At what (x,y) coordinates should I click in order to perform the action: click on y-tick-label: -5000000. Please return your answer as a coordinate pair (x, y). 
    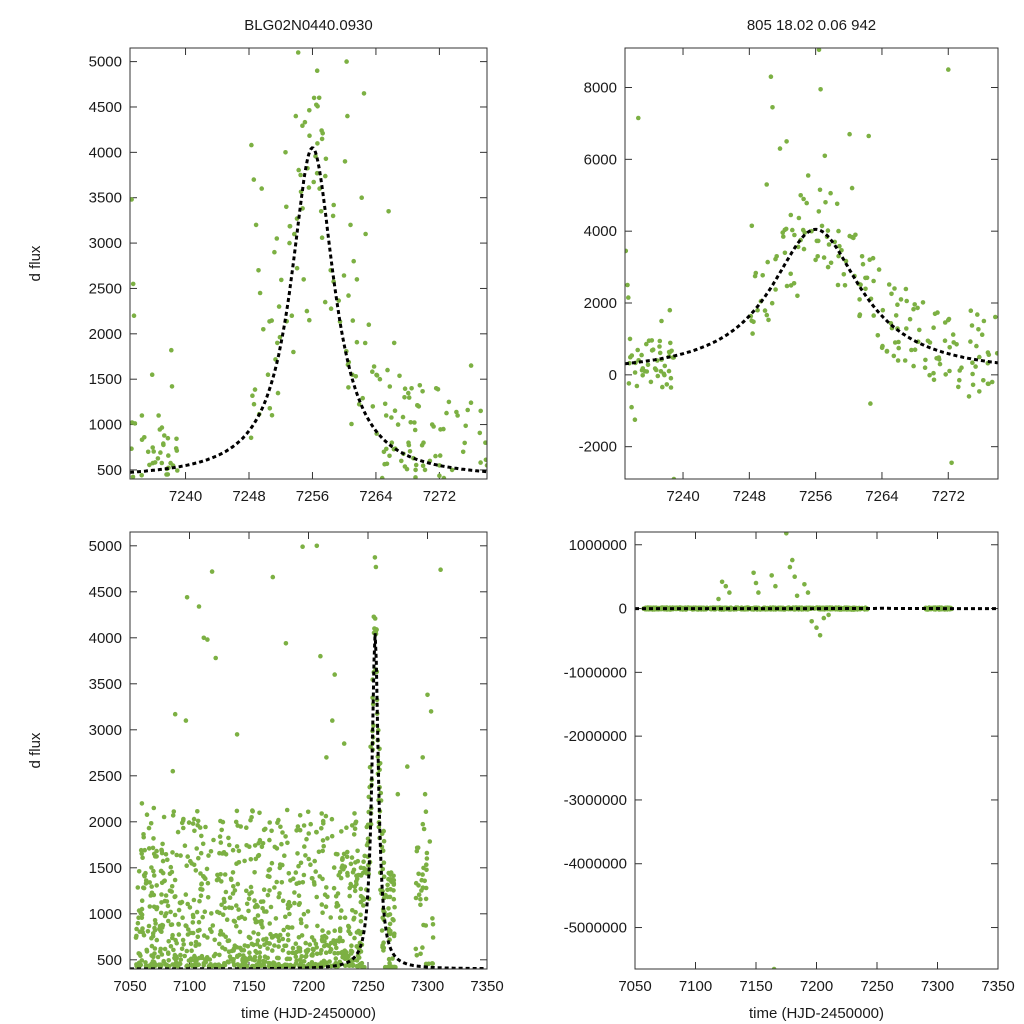
    Looking at the image, I should click on (595, 928).